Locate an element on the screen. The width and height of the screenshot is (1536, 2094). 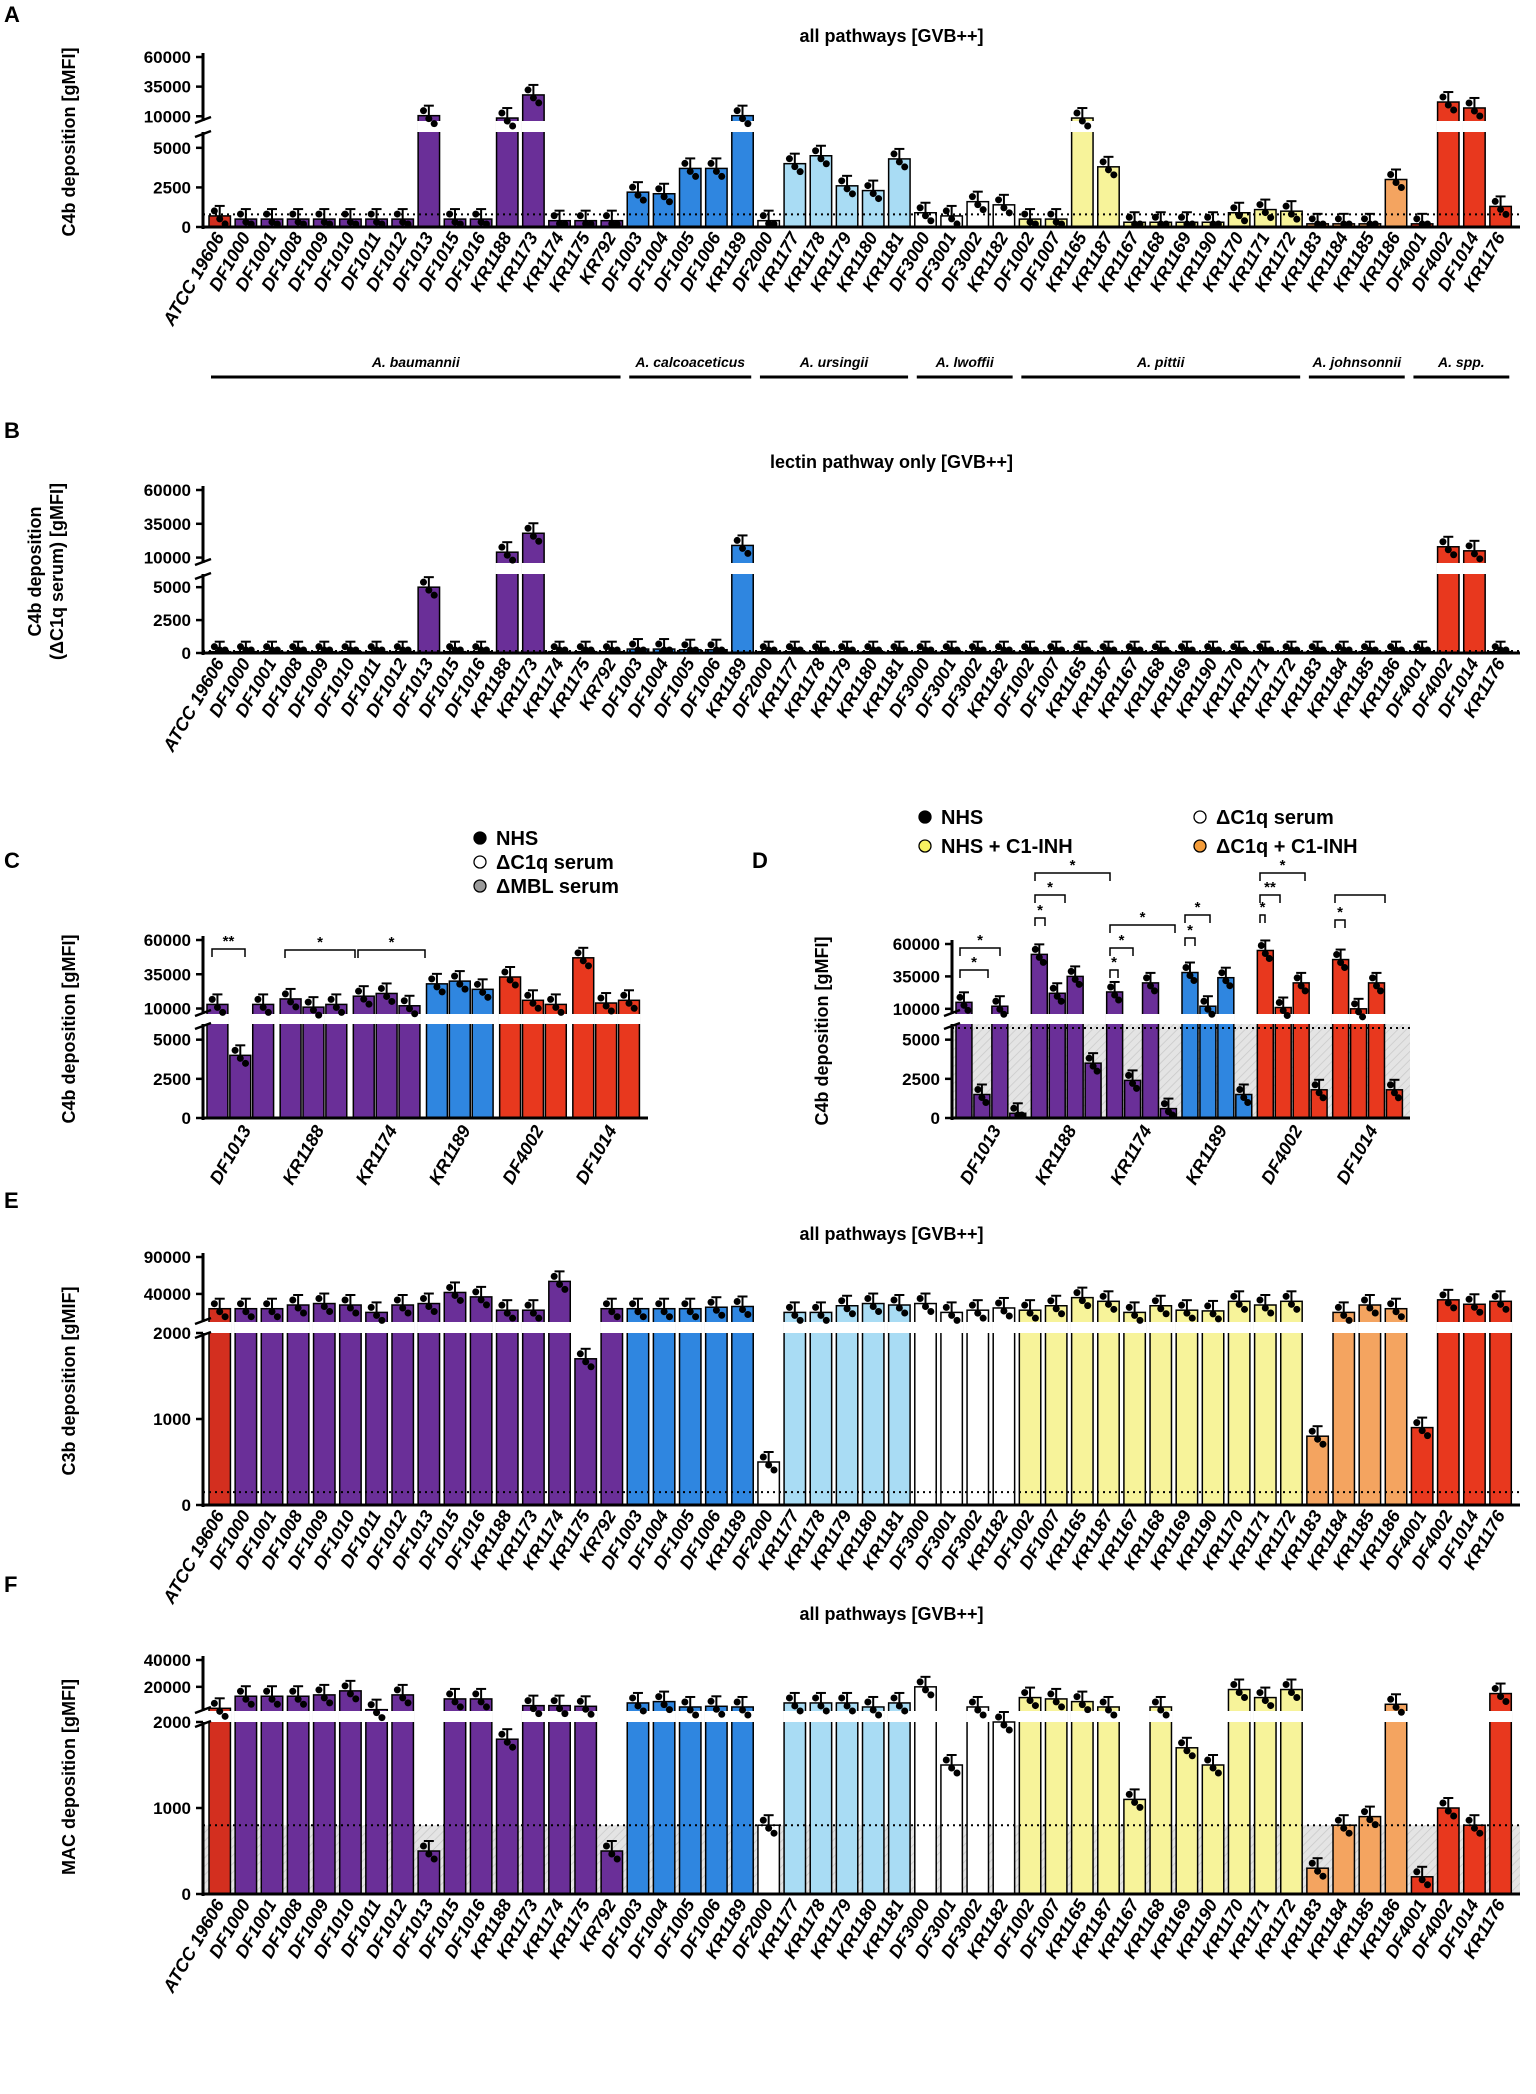
axis-break-mark is located at coordinates (203, 1335).